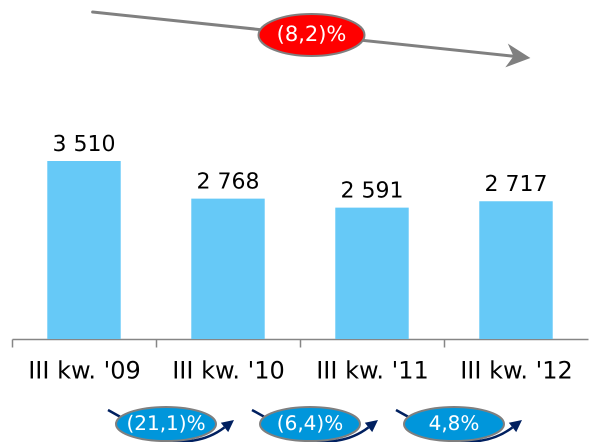  What do you see at coordinates (311, 34) in the screenshot?
I see `text: (8,2)%` at bounding box center [311, 34].